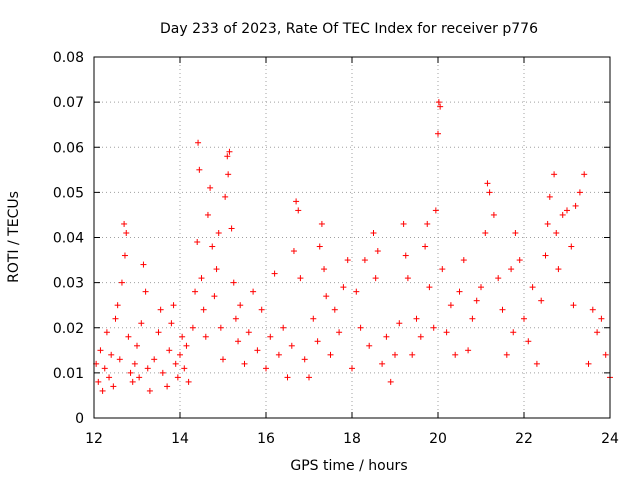 The width and height of the screenshot is (640, 480). I want to click on y-tick-label: 0.07, so click(68, 103).